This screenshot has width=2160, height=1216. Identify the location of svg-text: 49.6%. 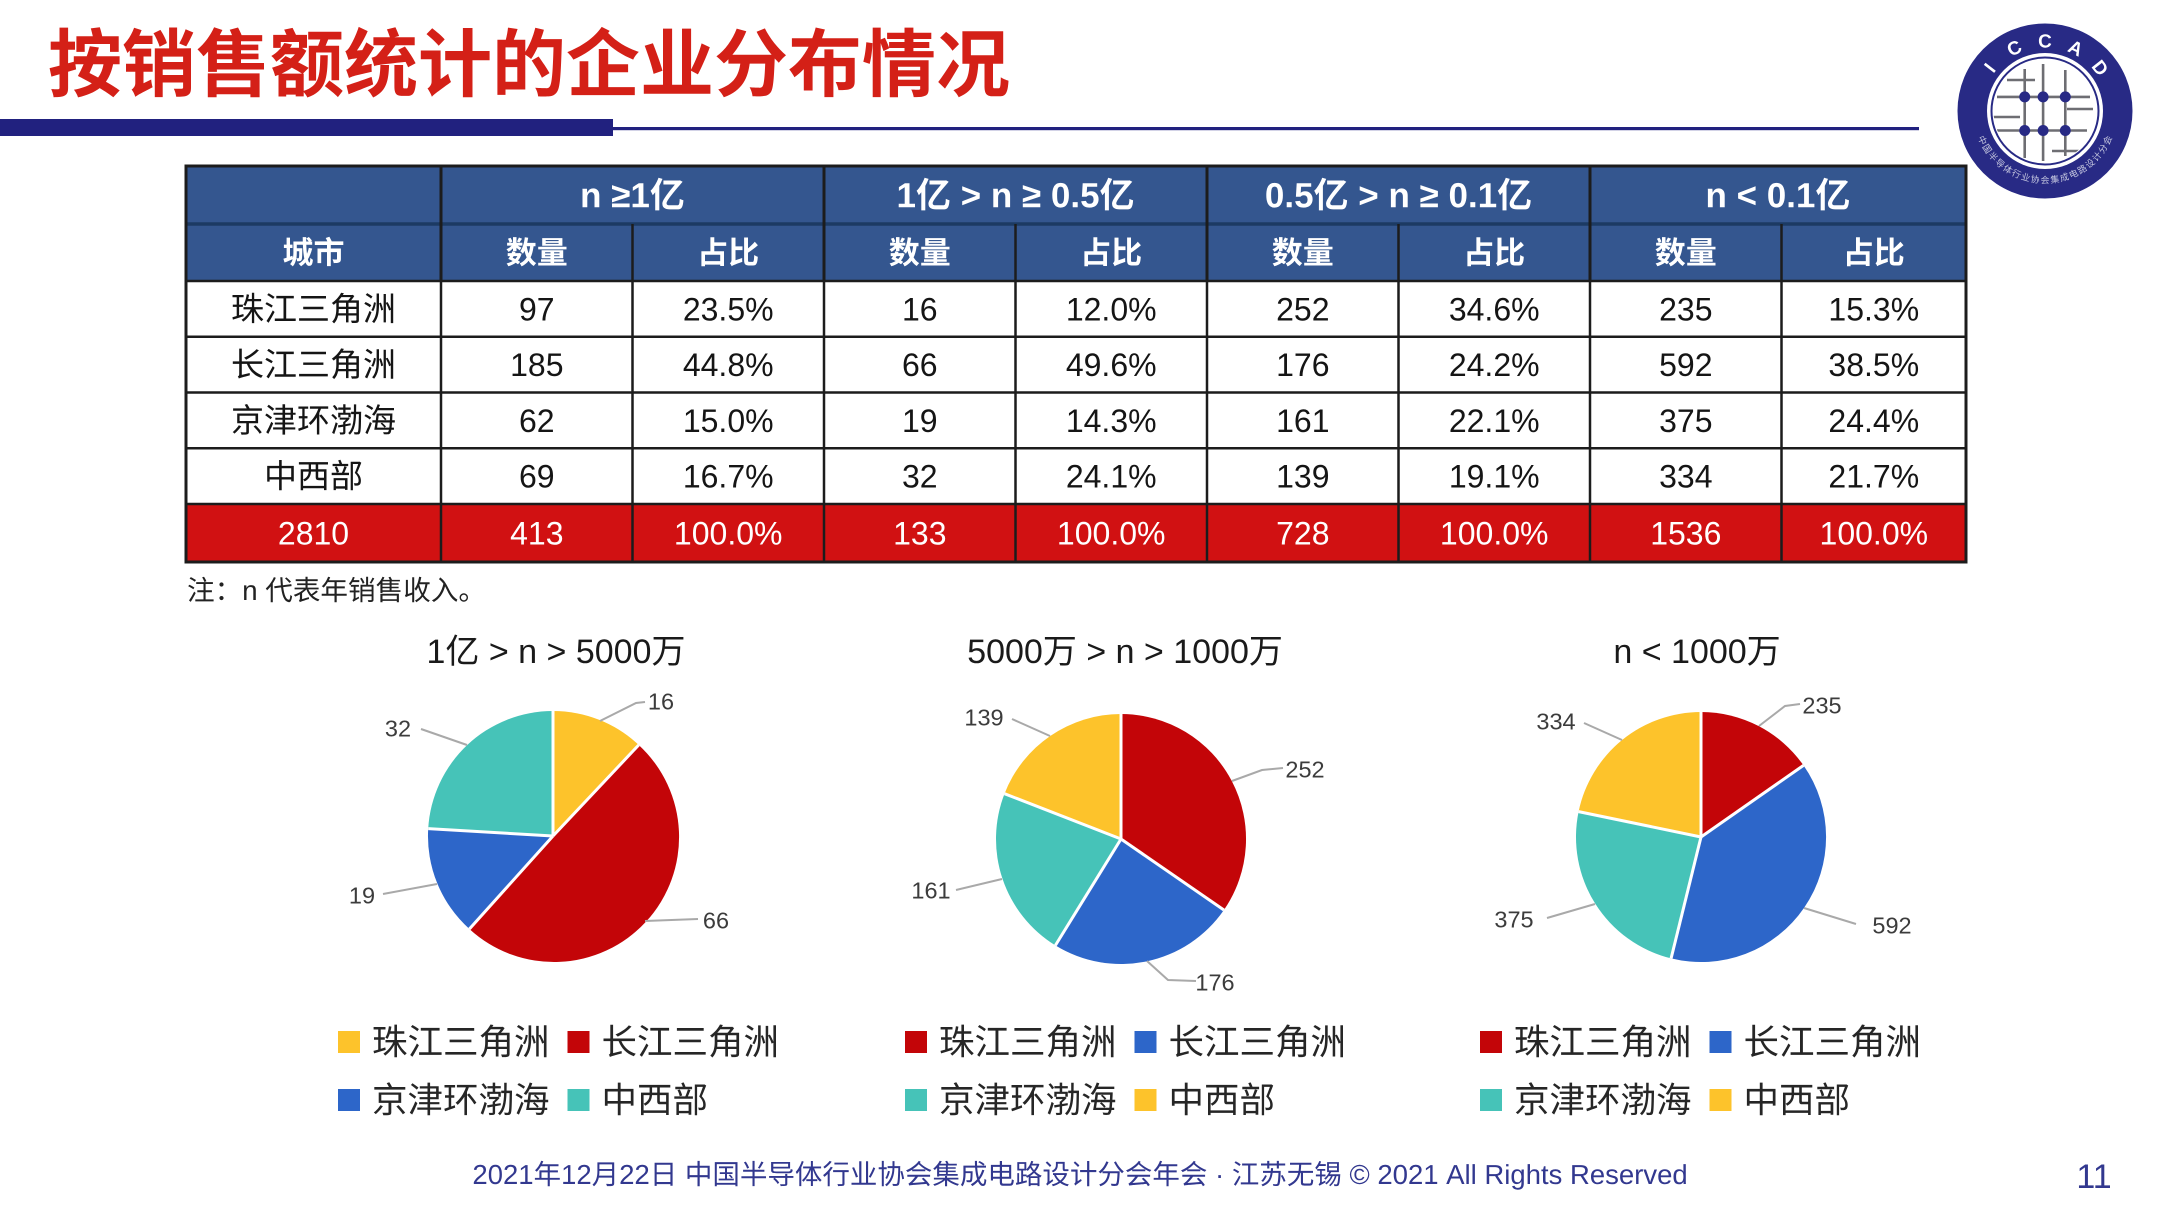
(1111, 365).